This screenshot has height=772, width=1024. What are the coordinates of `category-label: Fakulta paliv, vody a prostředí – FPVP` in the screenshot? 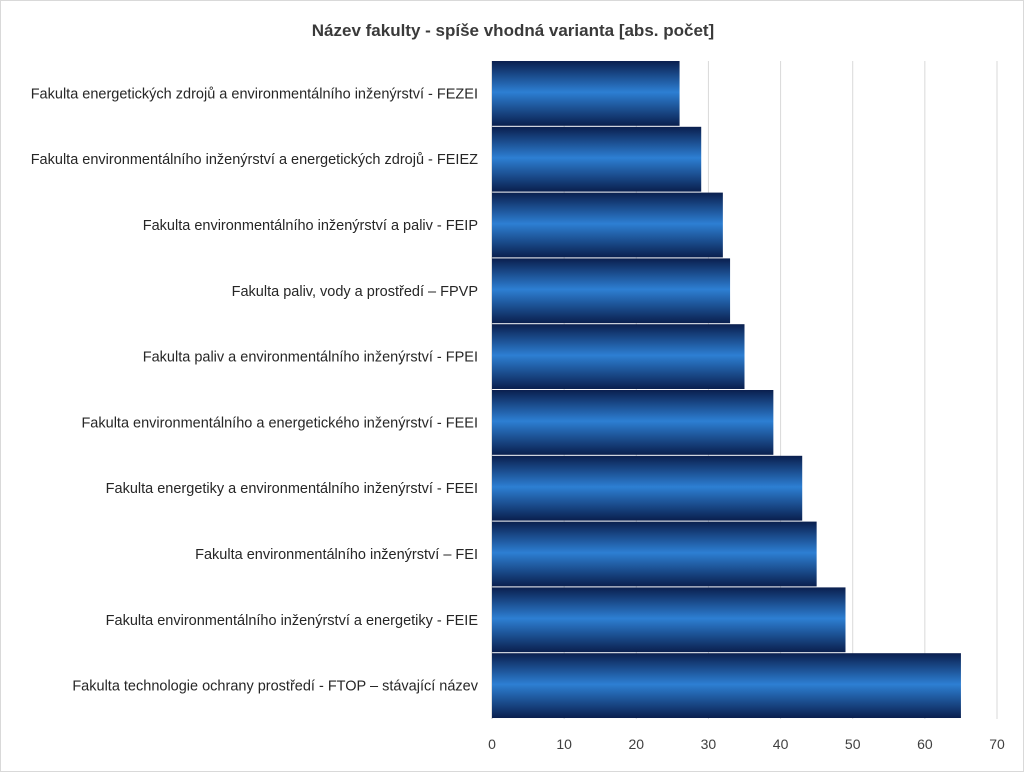 It's located at (355, 292).